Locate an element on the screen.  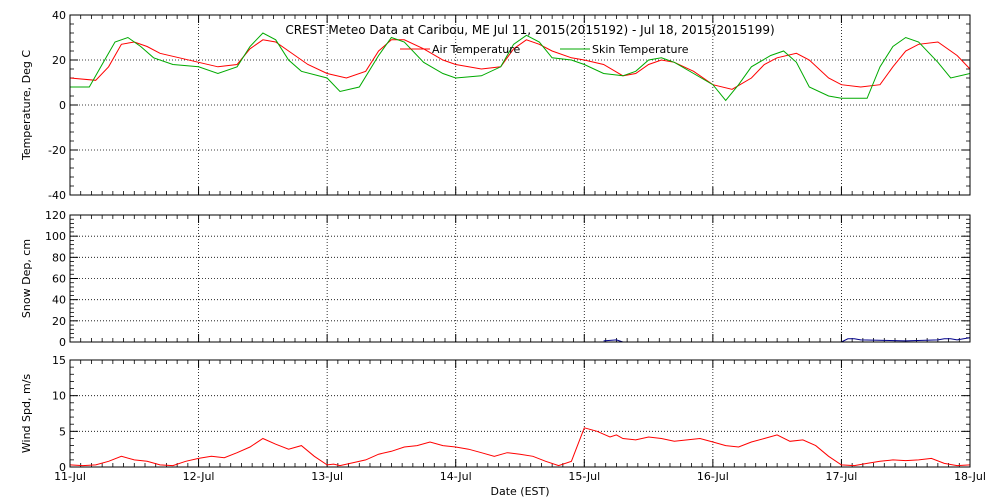
x-axis-label: Date (EST) is located at coordinates (519, 491).